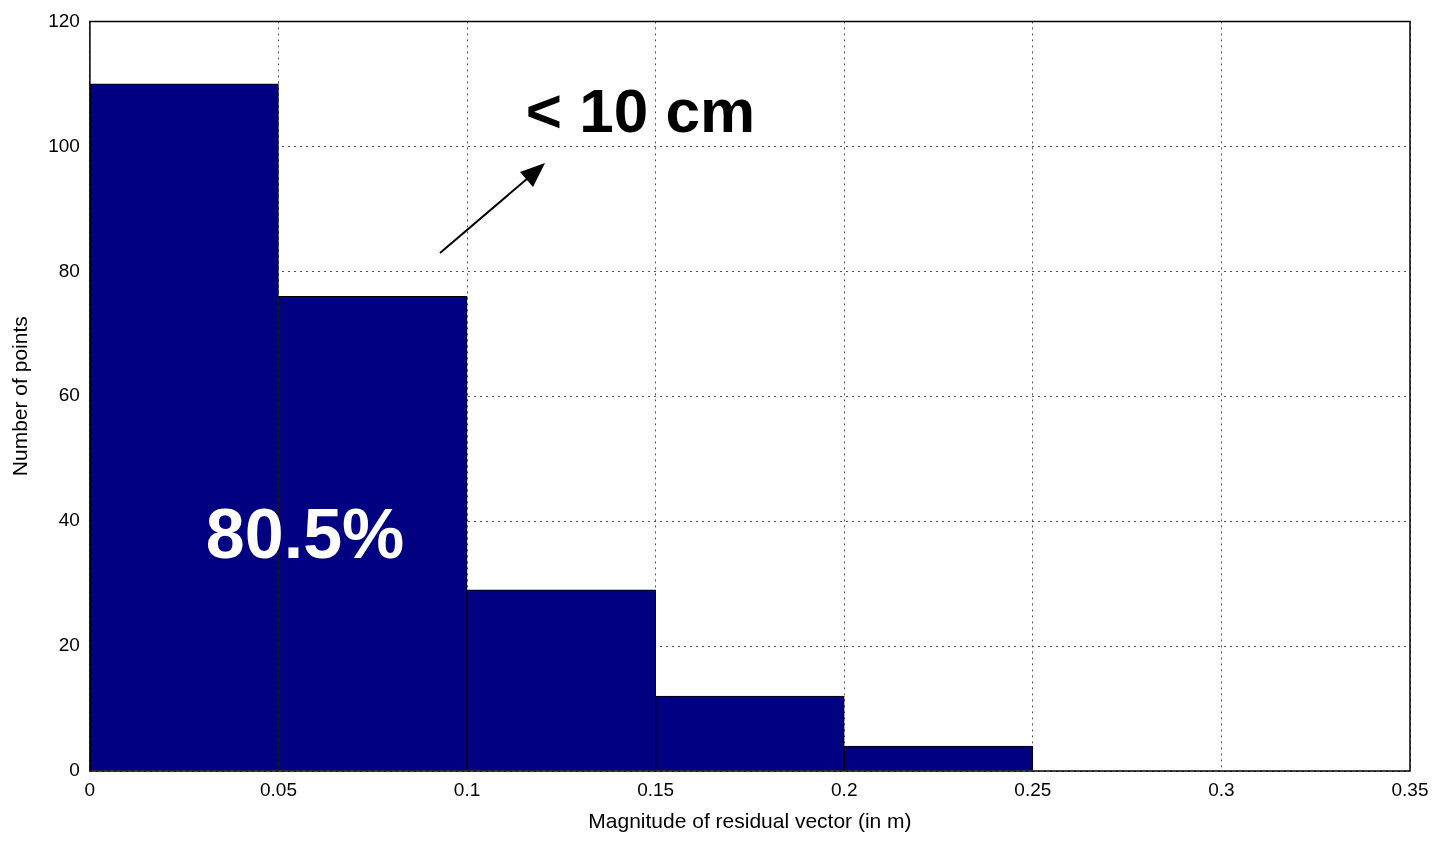  What do you see at coordinates (1033, 789) in the screenshot?
I see `x-tick-label: 0.25` at bounding box center [1033, 789].